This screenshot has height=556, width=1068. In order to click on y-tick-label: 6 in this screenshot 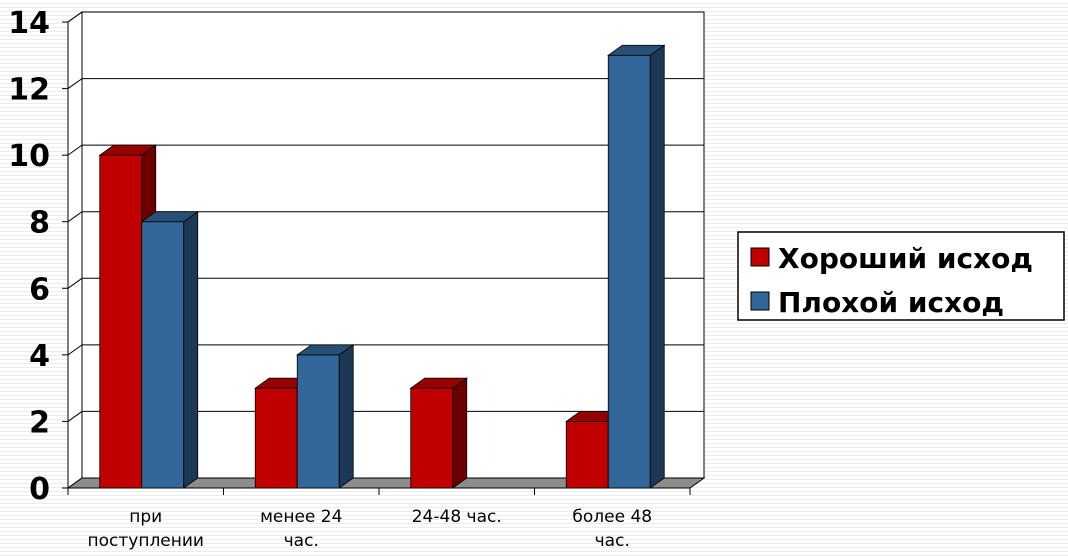, I will do `click(39, 289)`.